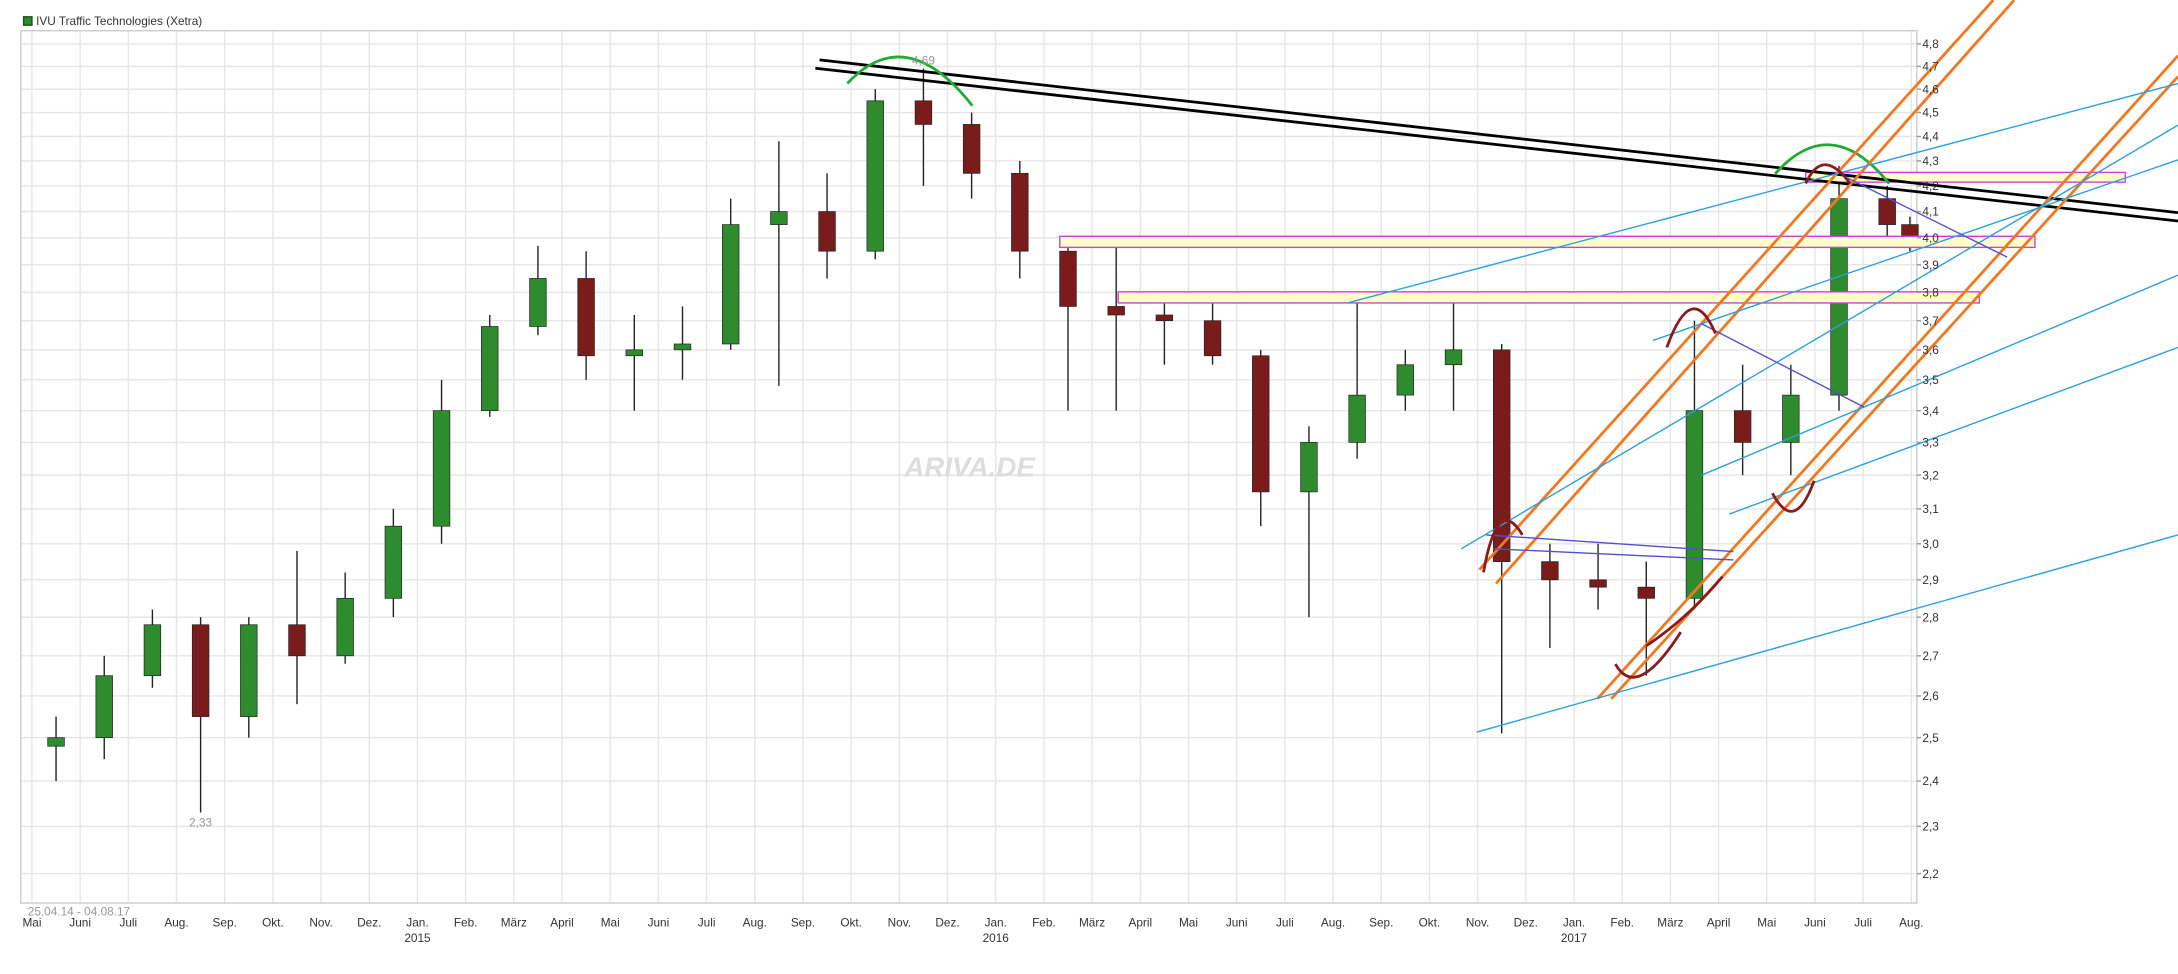 This screenshot has height=974, width=2178. I want to click on y-tick-label: 3,4, so click(1930, 411).